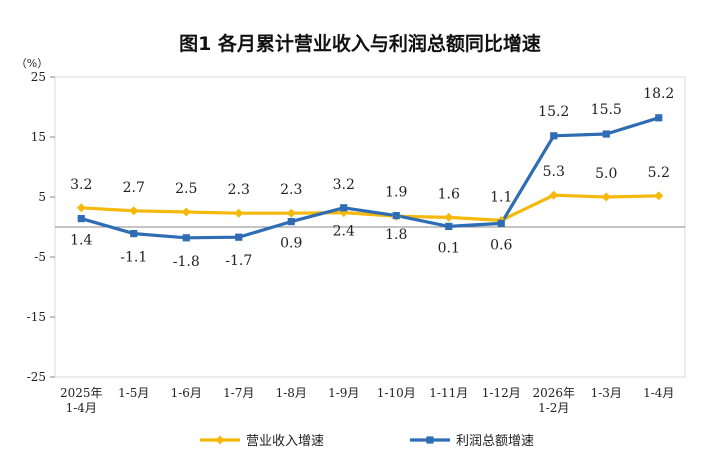  I want to click on x-tick-label: 1-9月, so click(343, 393).